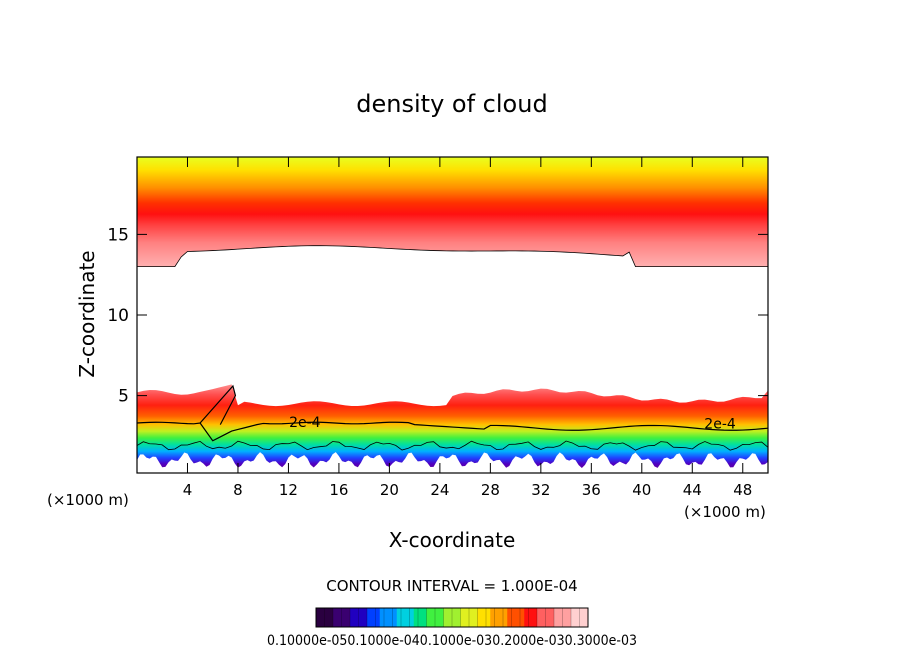 The width and height of the screenshot is (904, 654). I want to click on chart-title: density of cloud, so click(451, 104).